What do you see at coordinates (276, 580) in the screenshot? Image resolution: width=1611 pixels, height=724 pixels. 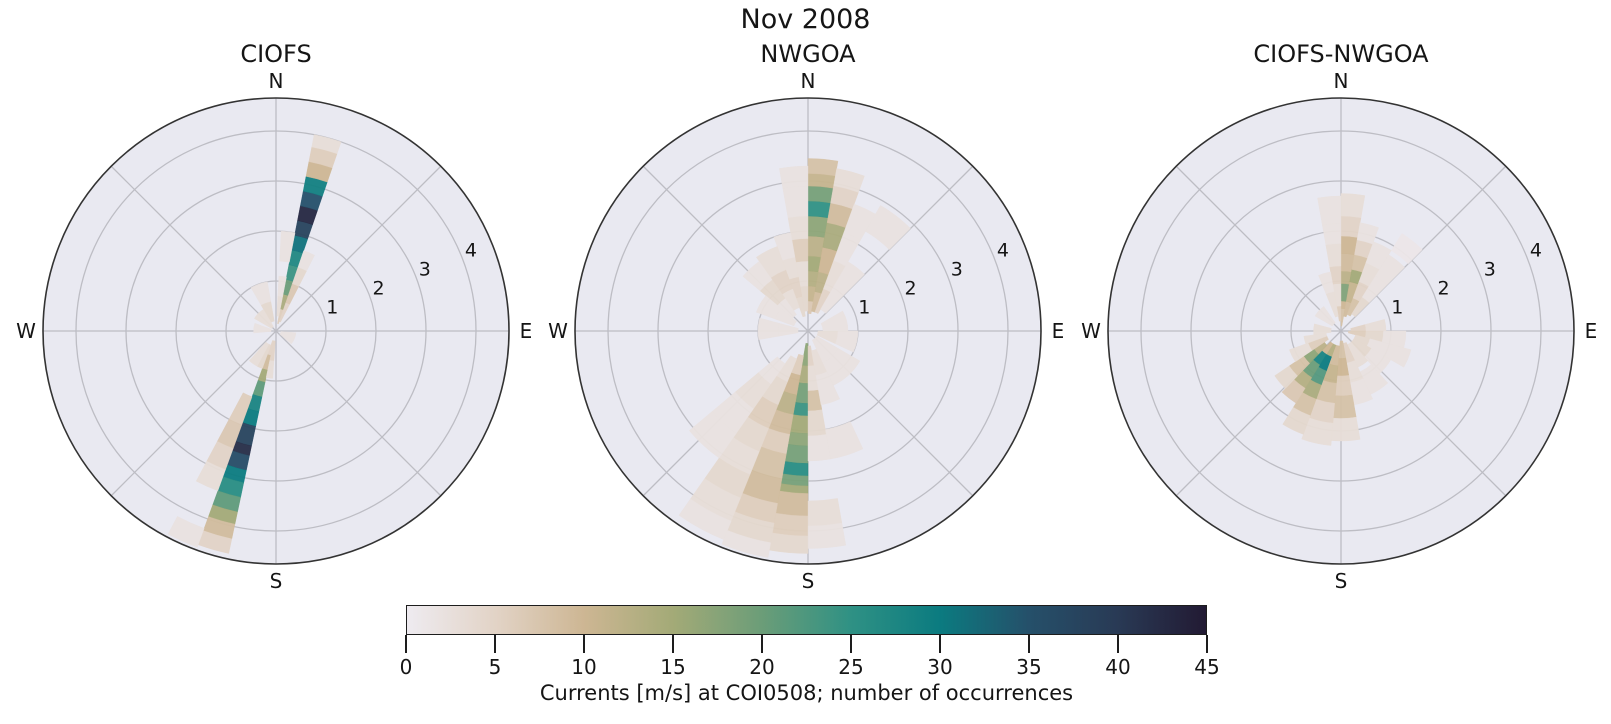 I see `direction-label-s: S` at bounding box center [276, 580].